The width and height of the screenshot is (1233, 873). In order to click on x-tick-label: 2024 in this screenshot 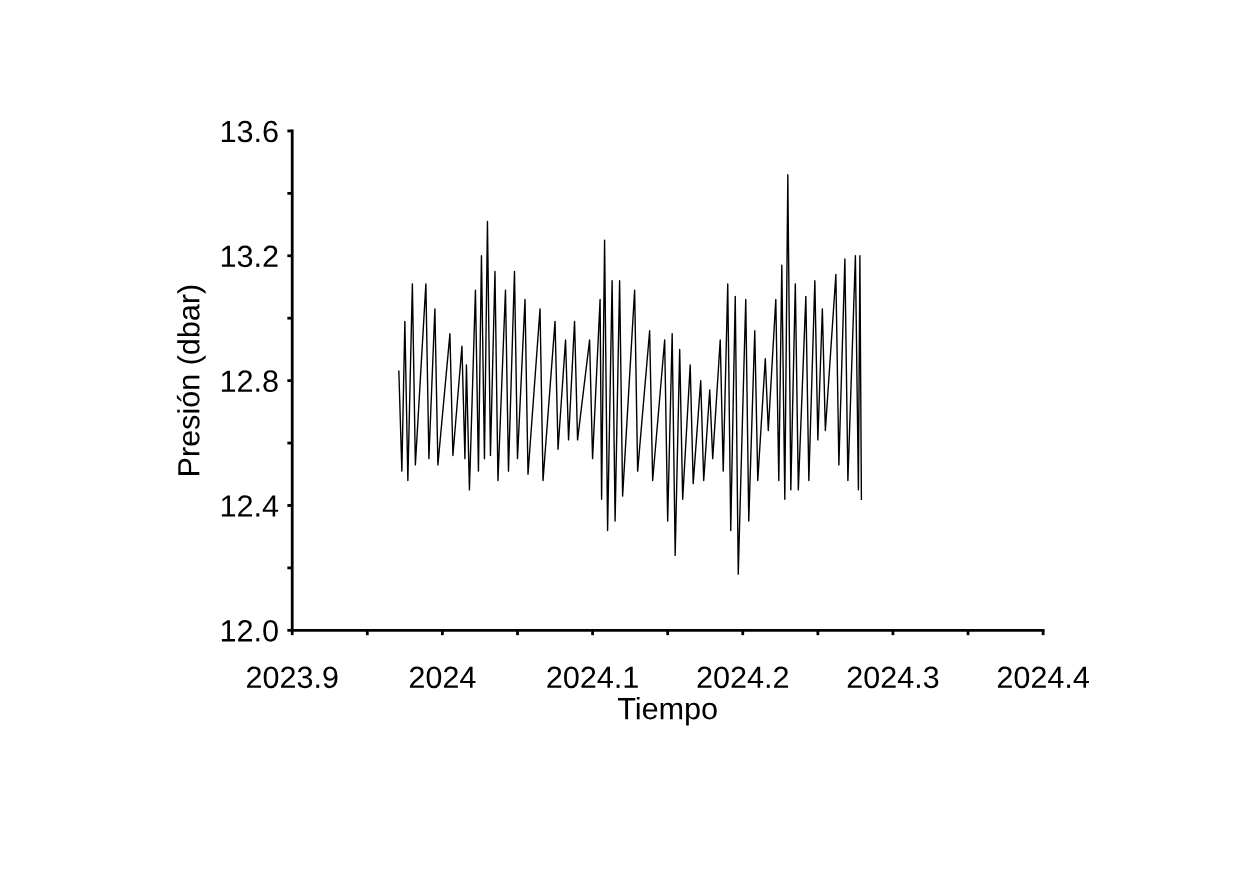, I will do `click(442, 677)`.